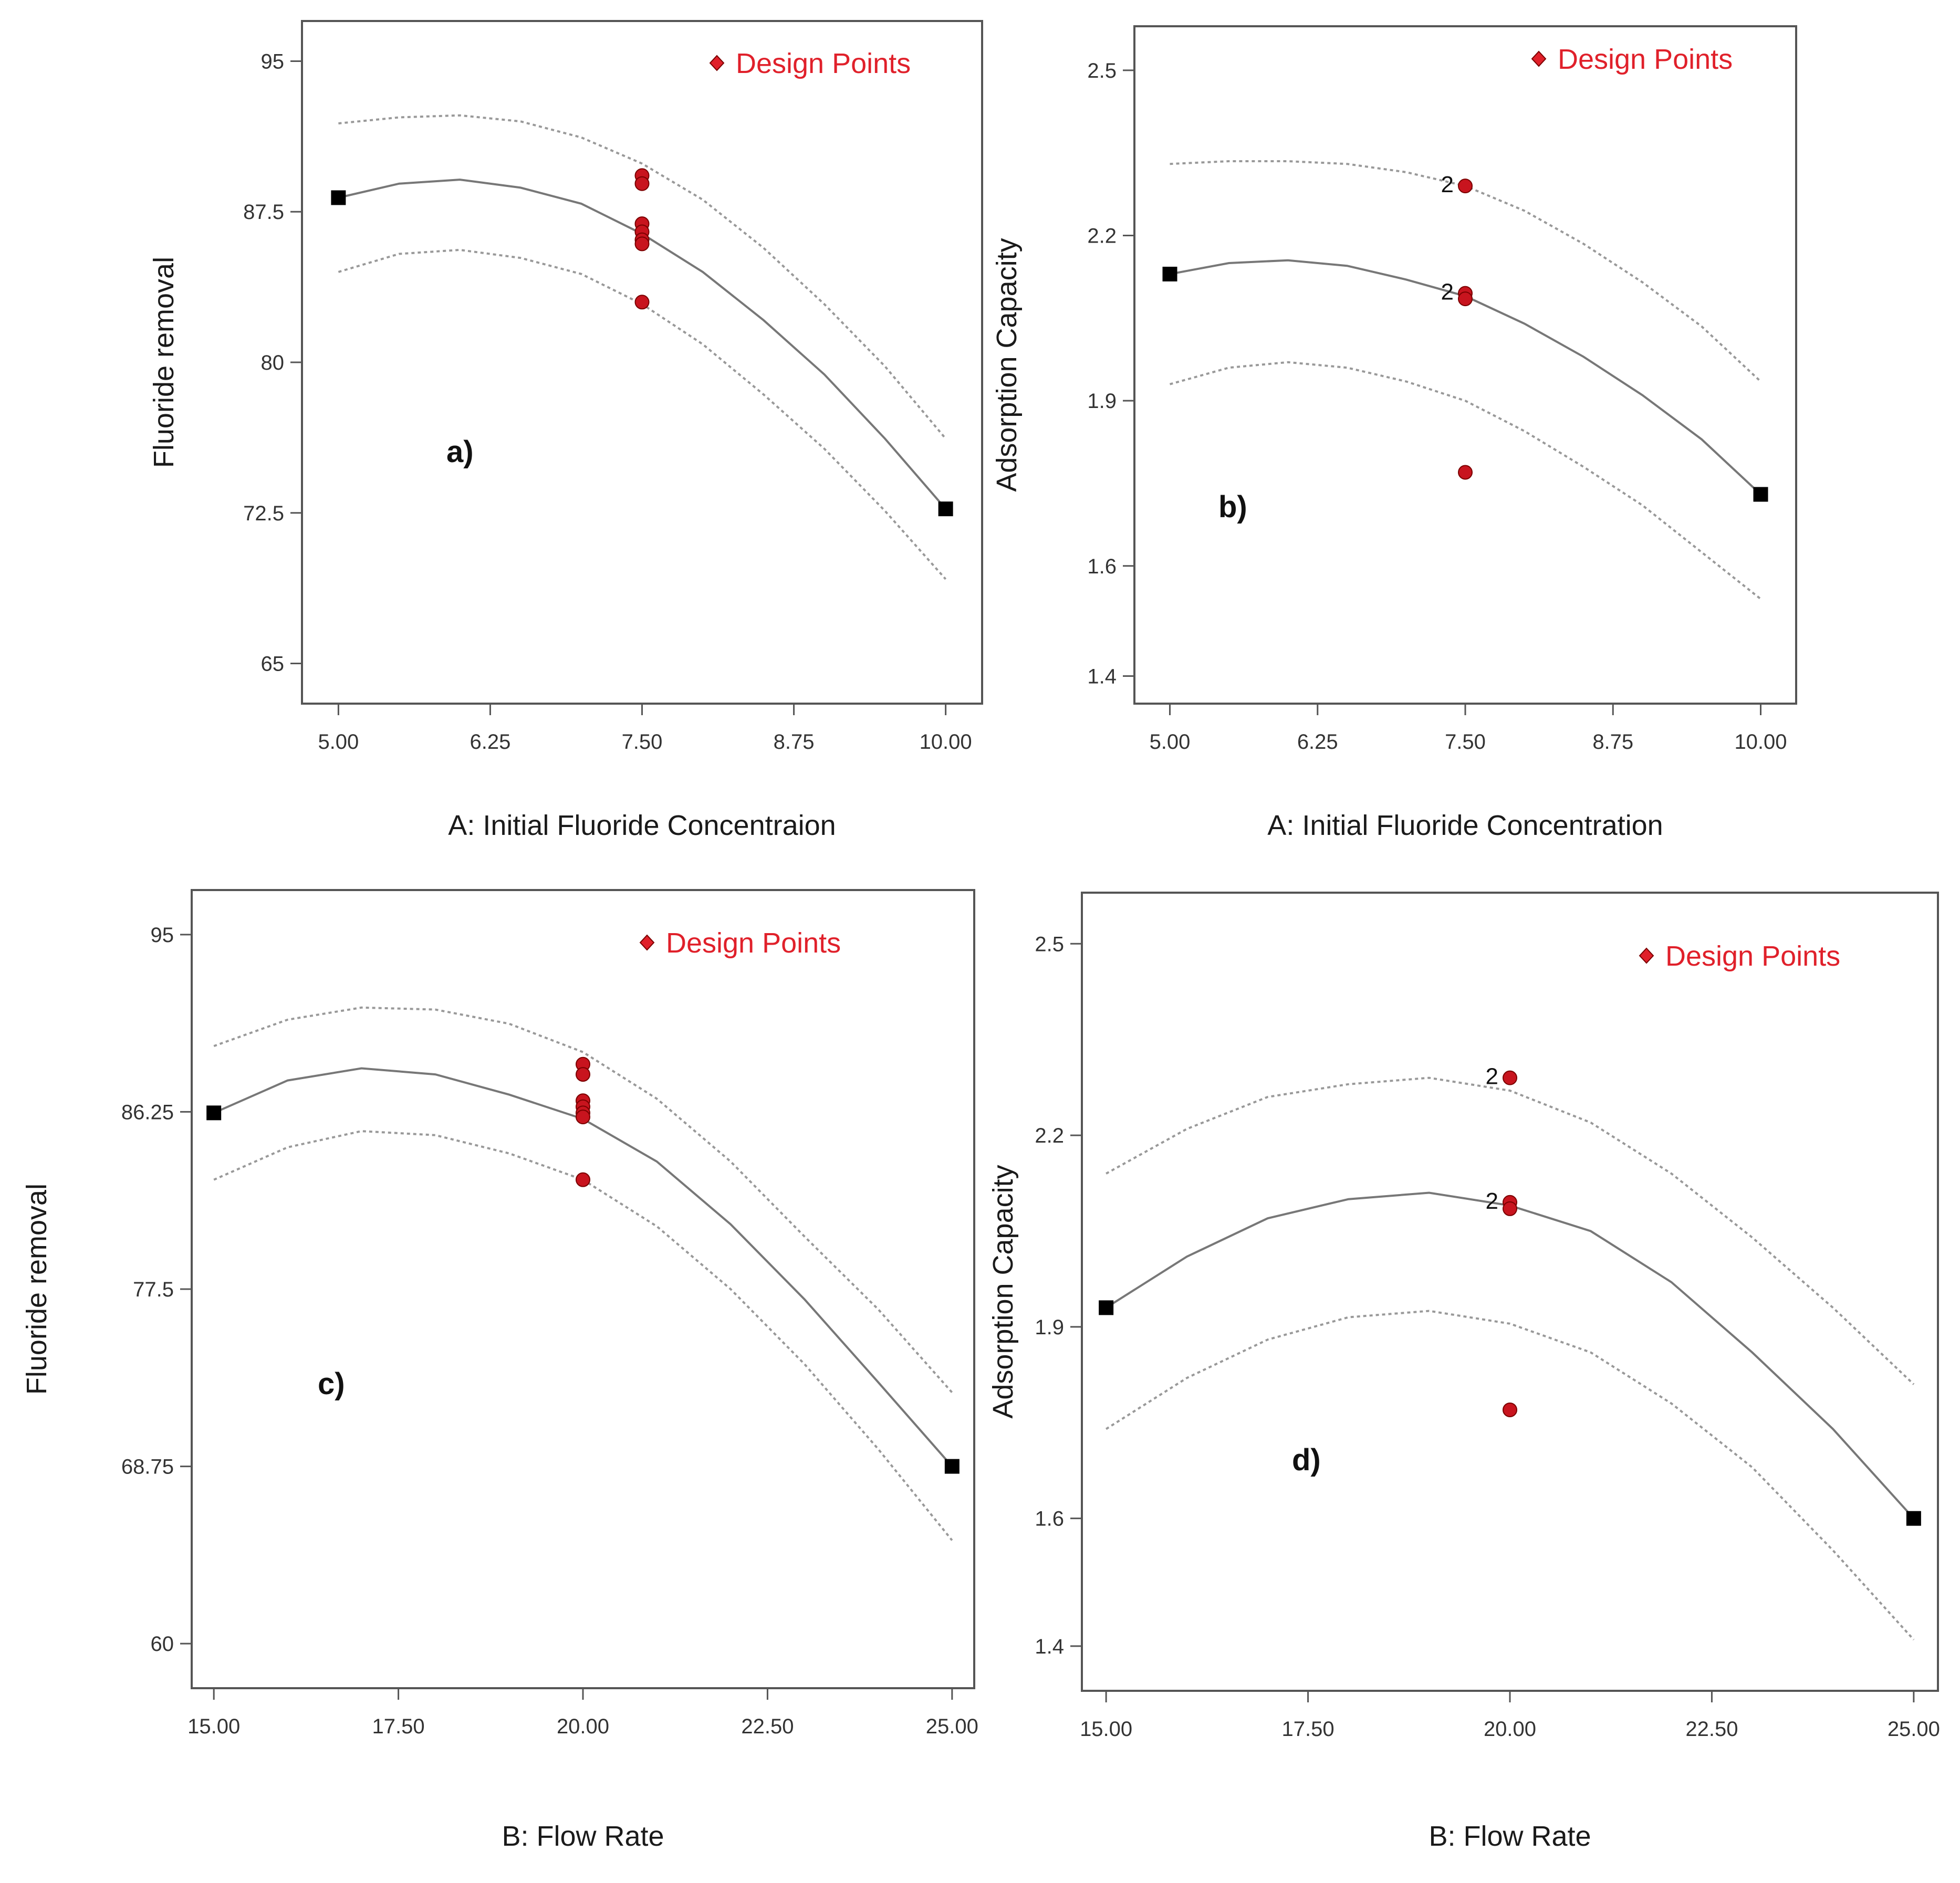 The image size is (1960, 1883). What do you see at coordinates (332, 1384) in the screenshot?
I see `panel-label: c)` at bounding box center [332, 1384].